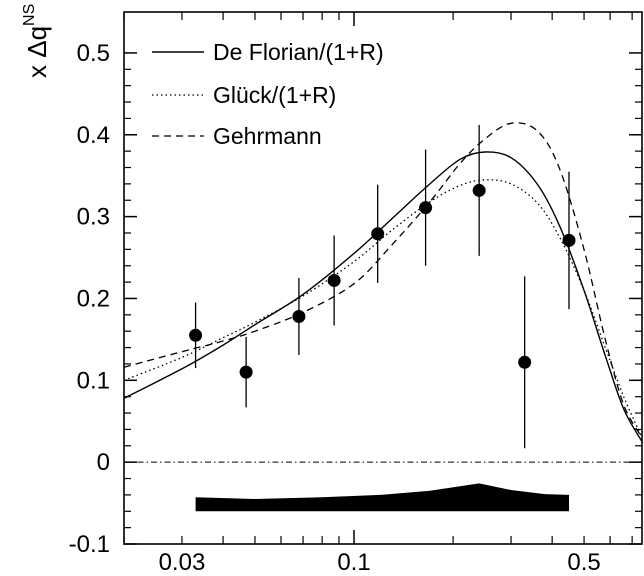 The height and width of the screenshot is (576, 644). I want to click on y-tick-label: 0.4, so click(93, 135).